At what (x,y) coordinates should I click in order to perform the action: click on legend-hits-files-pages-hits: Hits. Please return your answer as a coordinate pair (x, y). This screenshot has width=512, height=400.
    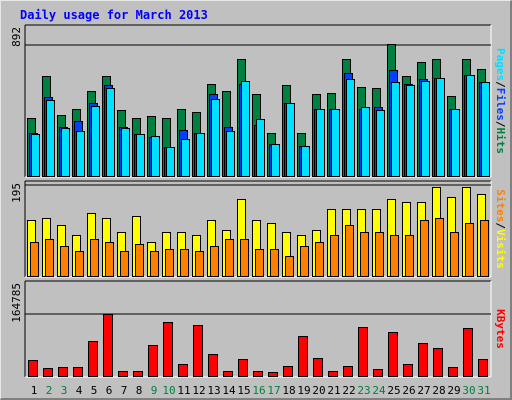
    Looking at the image, I should click on (501, 141).